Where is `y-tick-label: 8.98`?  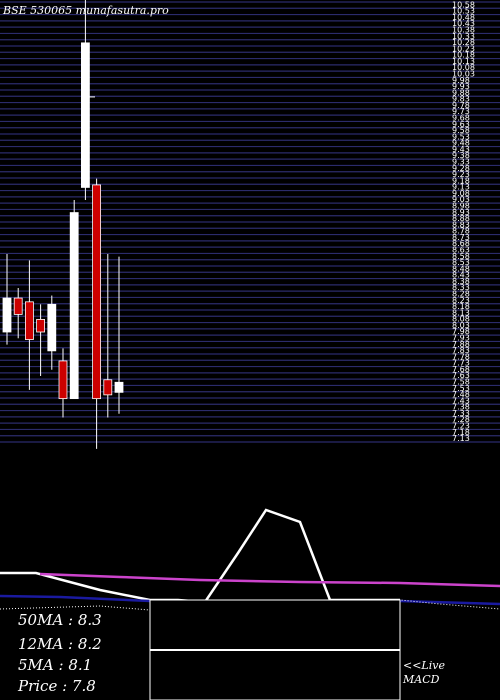 y-tick-label: 8.98 is located at coordinates (461, 205).